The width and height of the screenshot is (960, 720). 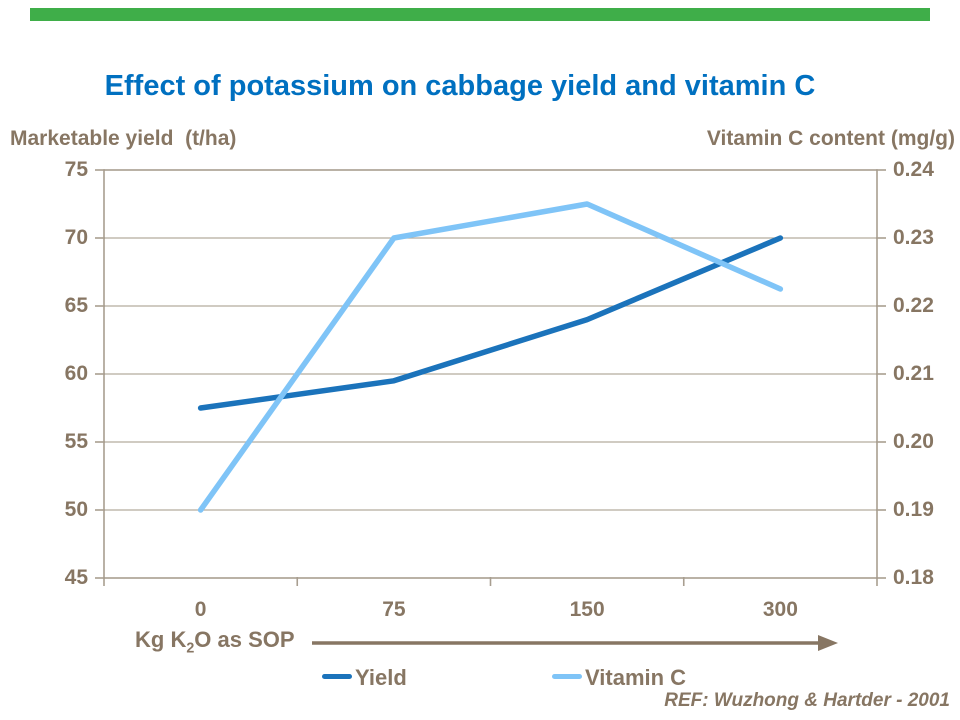 What do you see at coordinates (830, 138) in the screenshot?
I see `right-axis-title: Vitamin C content (mg/g)` at bounding box center [830, 138].